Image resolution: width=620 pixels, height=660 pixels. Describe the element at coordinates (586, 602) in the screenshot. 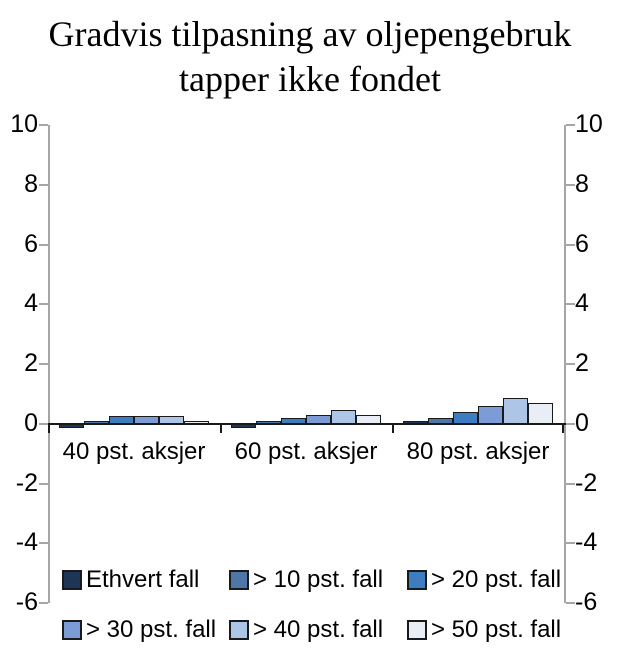

I see `y-axis-tick-label-right: -6` at that location.